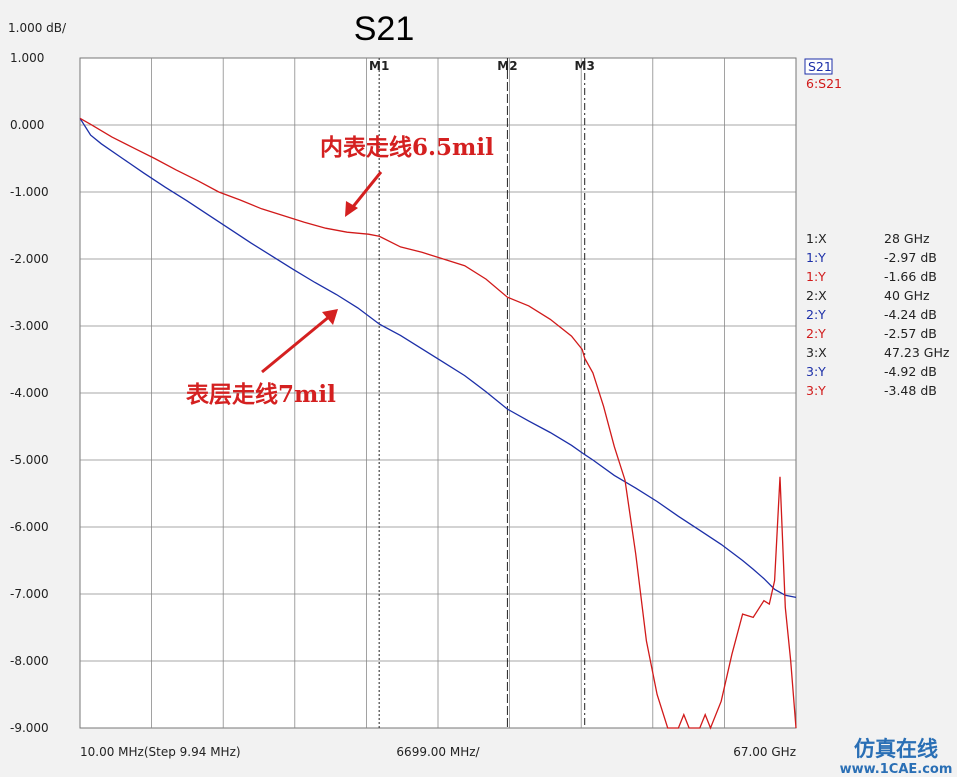  Describe the element at coordinates (824, 83) in the screenshot. I see `legend-item-6-s21: 6:S21` at that location.